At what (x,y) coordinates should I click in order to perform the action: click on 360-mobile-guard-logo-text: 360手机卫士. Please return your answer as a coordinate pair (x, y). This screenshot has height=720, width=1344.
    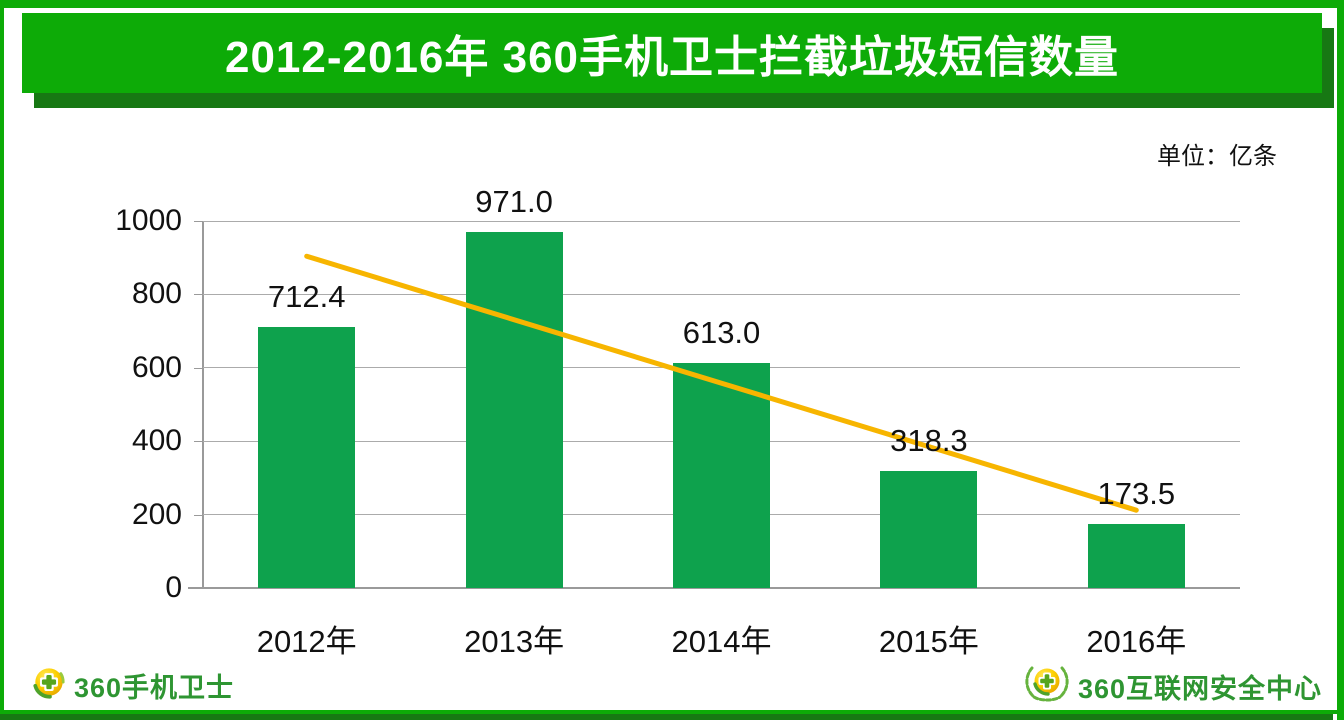
    Looking at the image, I should click on (154, 688).